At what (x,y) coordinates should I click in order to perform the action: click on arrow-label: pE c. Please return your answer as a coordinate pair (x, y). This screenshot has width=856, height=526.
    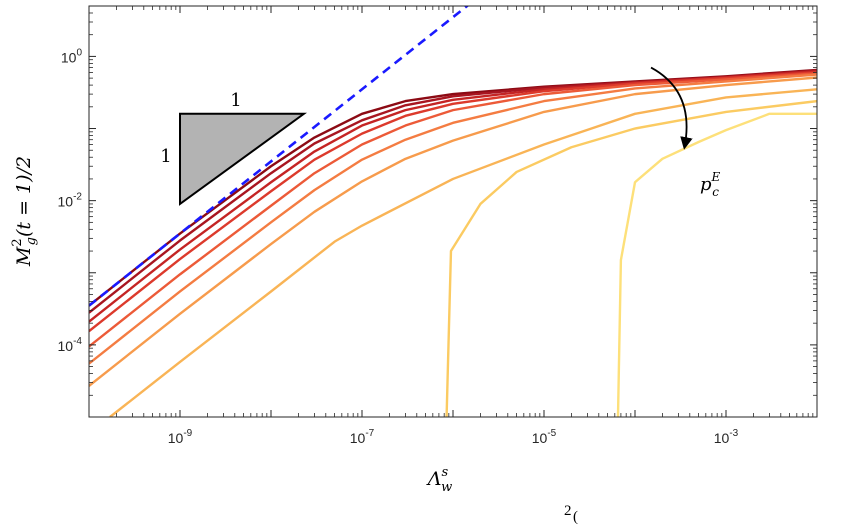
    Looking at the image, I should click on (710, 184).